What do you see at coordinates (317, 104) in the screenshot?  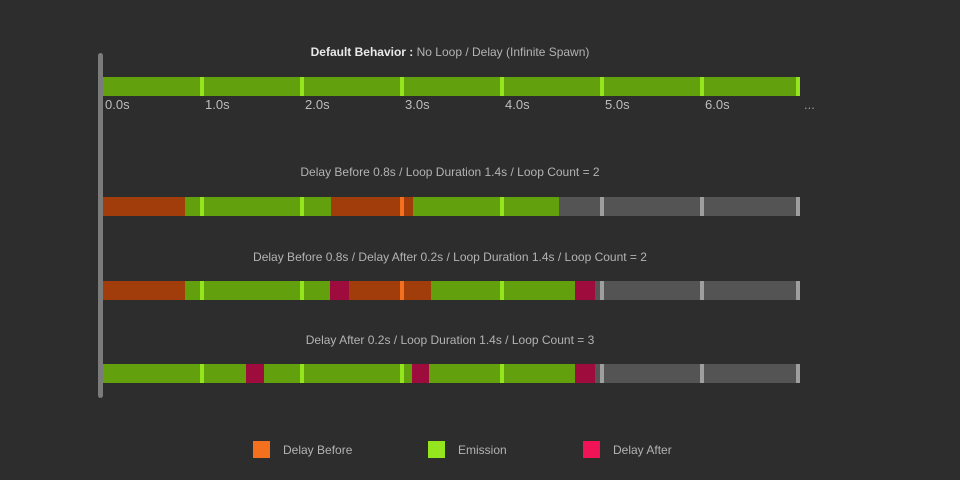 I see `time-label-2s: 2.0s` at bounding box center [317, 104].